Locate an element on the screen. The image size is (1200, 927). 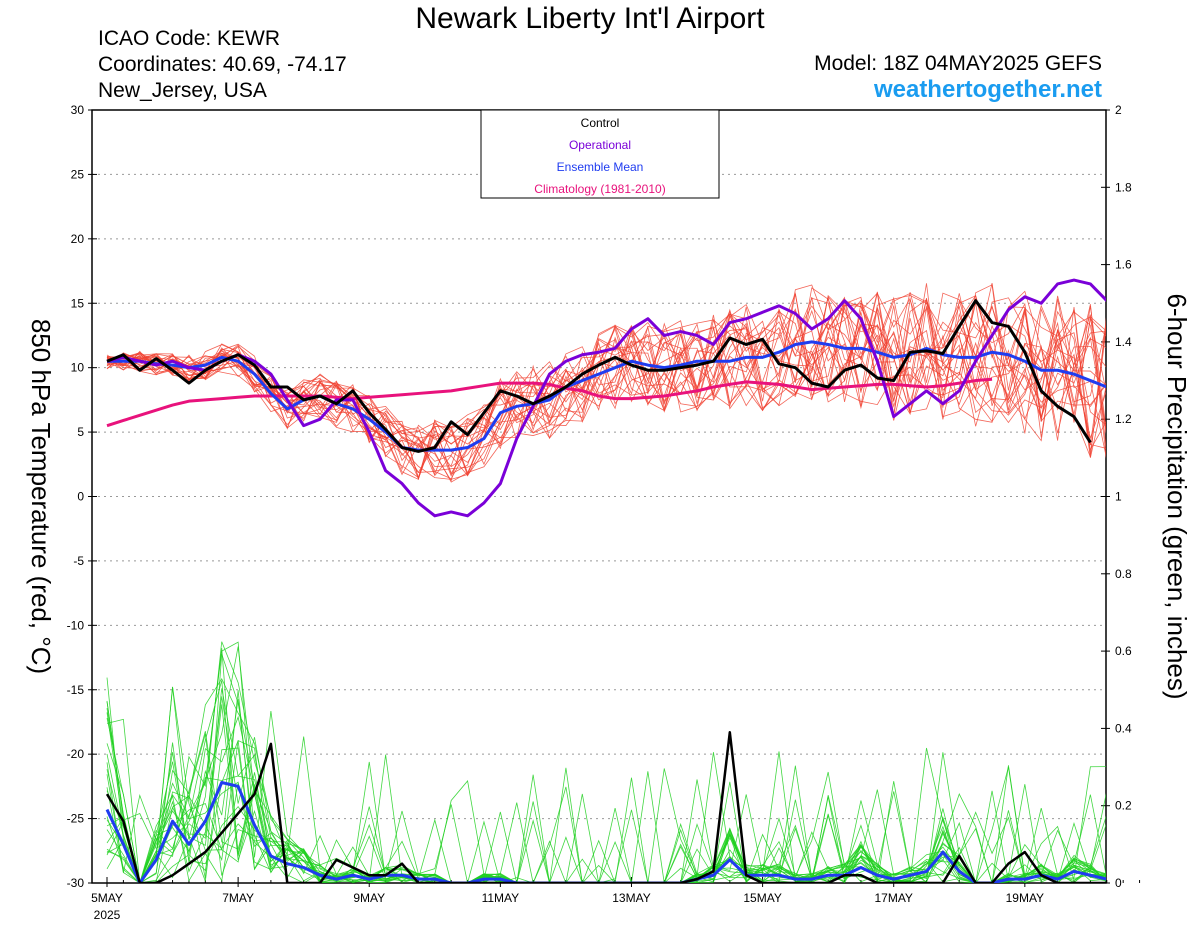
x-tick-label: 17MAY is located at coordinates (893, 898).